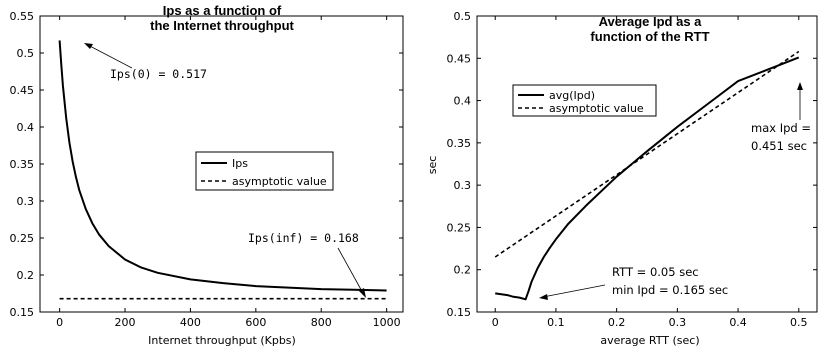 Image resolution: width=825 pixels, height=358 pixels. I want to click on x-tick-label: 0.3, so click(678, 322).